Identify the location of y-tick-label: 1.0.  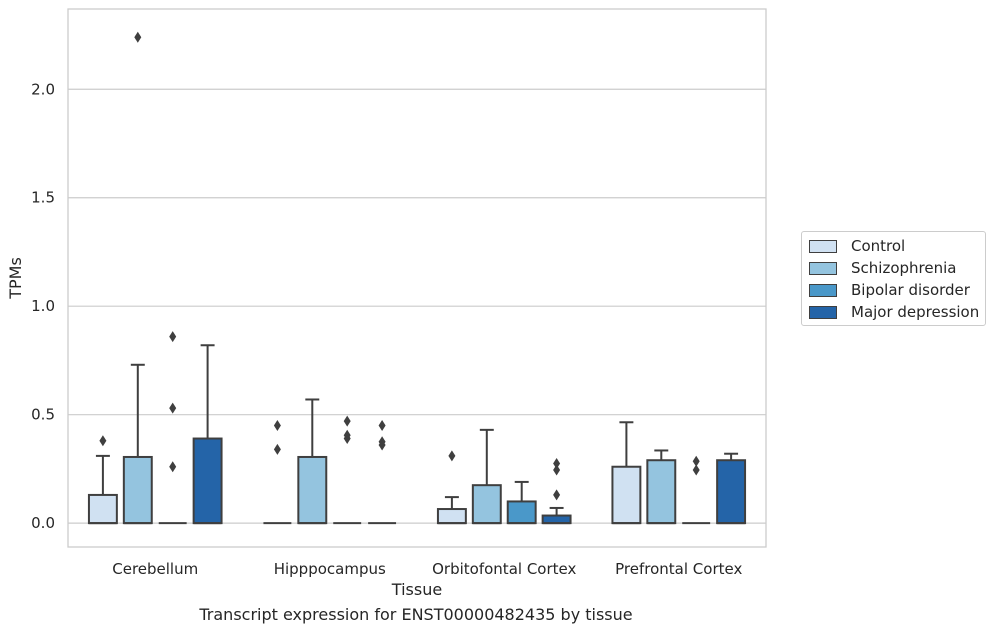
(43, 306).